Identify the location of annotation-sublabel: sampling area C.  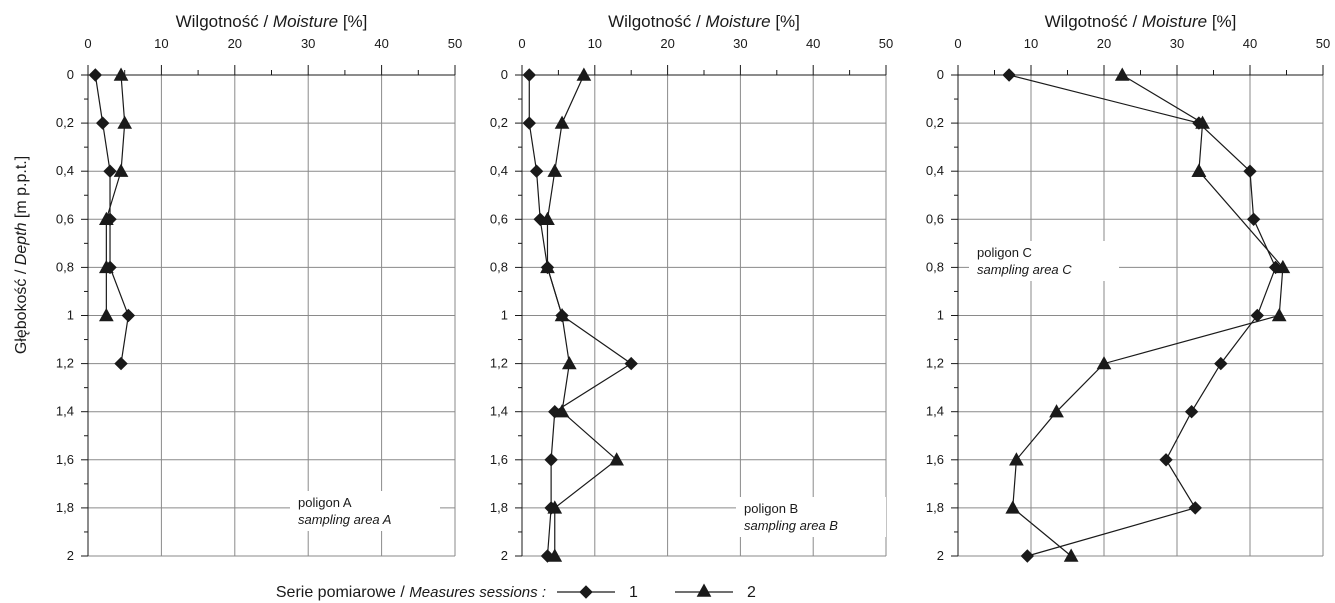
(1024, 269).